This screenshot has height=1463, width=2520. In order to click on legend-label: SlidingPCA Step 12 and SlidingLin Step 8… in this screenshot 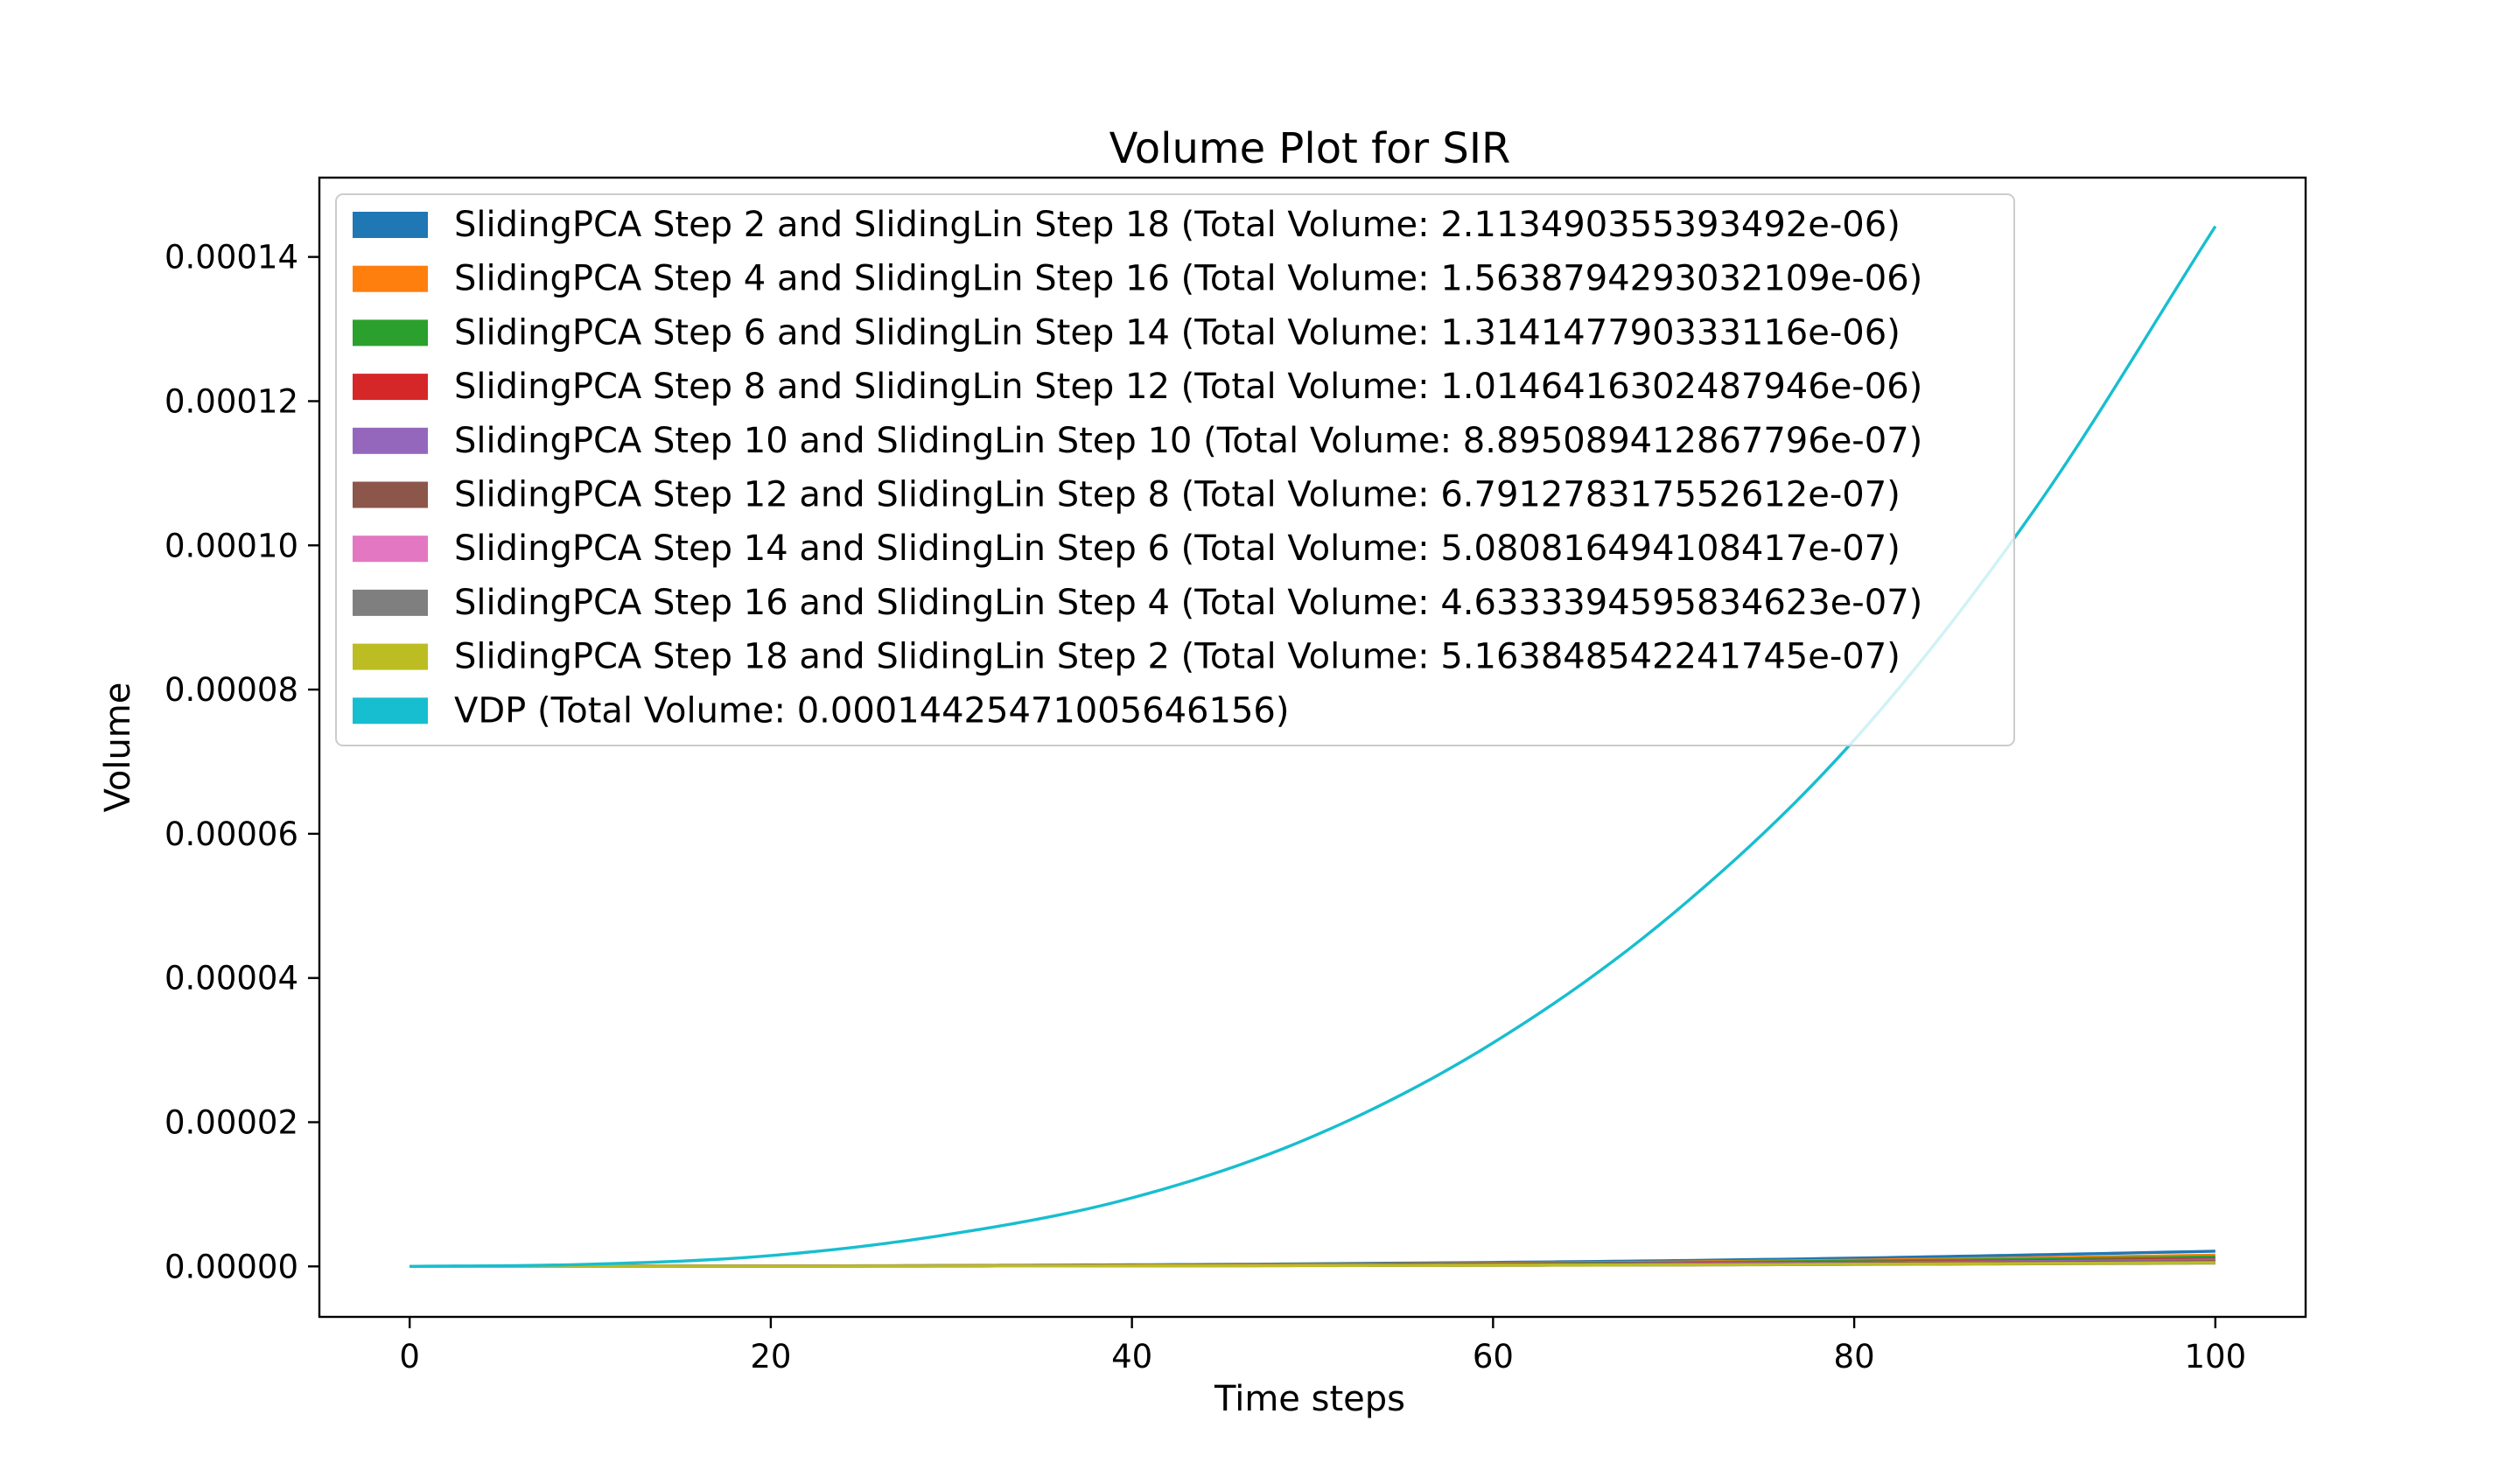, I will do `click(1177, 495)`.